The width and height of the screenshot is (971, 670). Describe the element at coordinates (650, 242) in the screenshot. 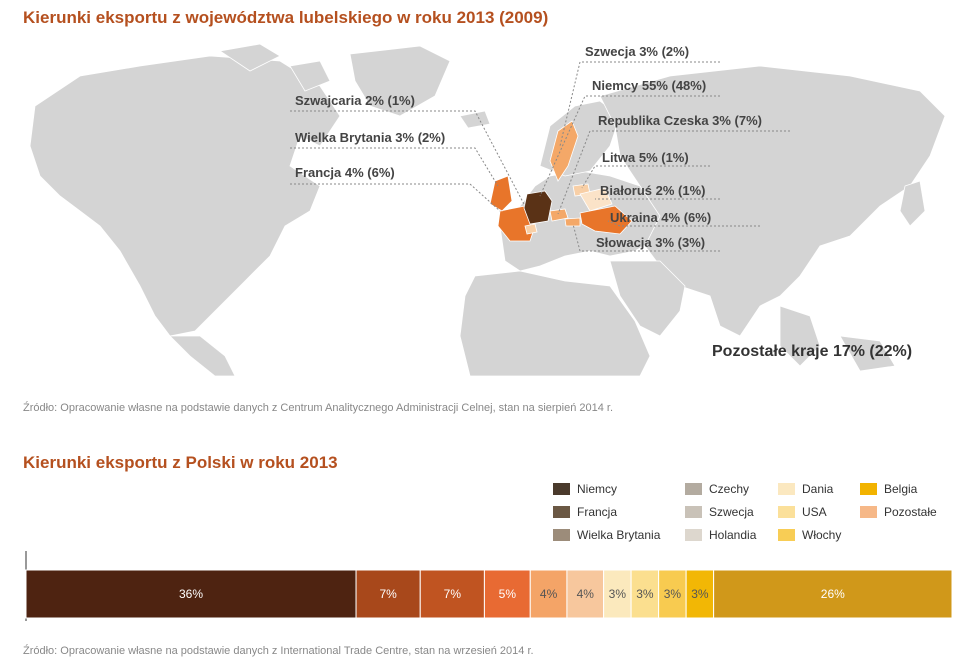

I see `label-slowacja: Słowacja 3% (3%)` at that location.